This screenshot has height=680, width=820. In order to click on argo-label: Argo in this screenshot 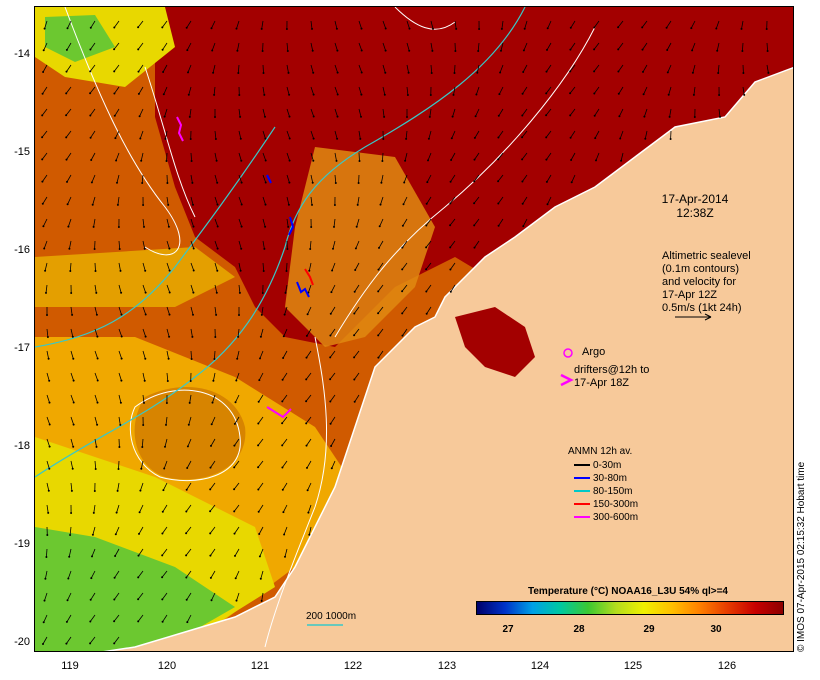, I will do `click(594, 352)`.